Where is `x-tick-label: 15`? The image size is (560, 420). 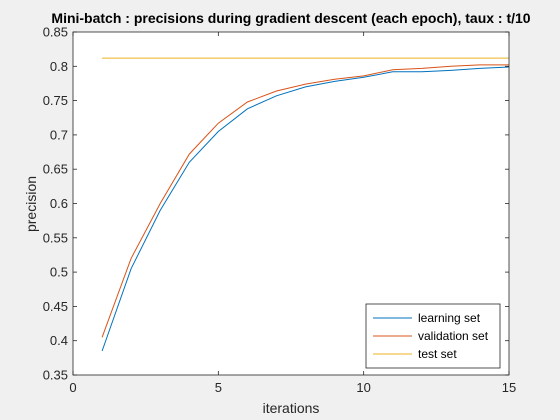
x-tick-label: 15 is located at coordinates (509, 387).